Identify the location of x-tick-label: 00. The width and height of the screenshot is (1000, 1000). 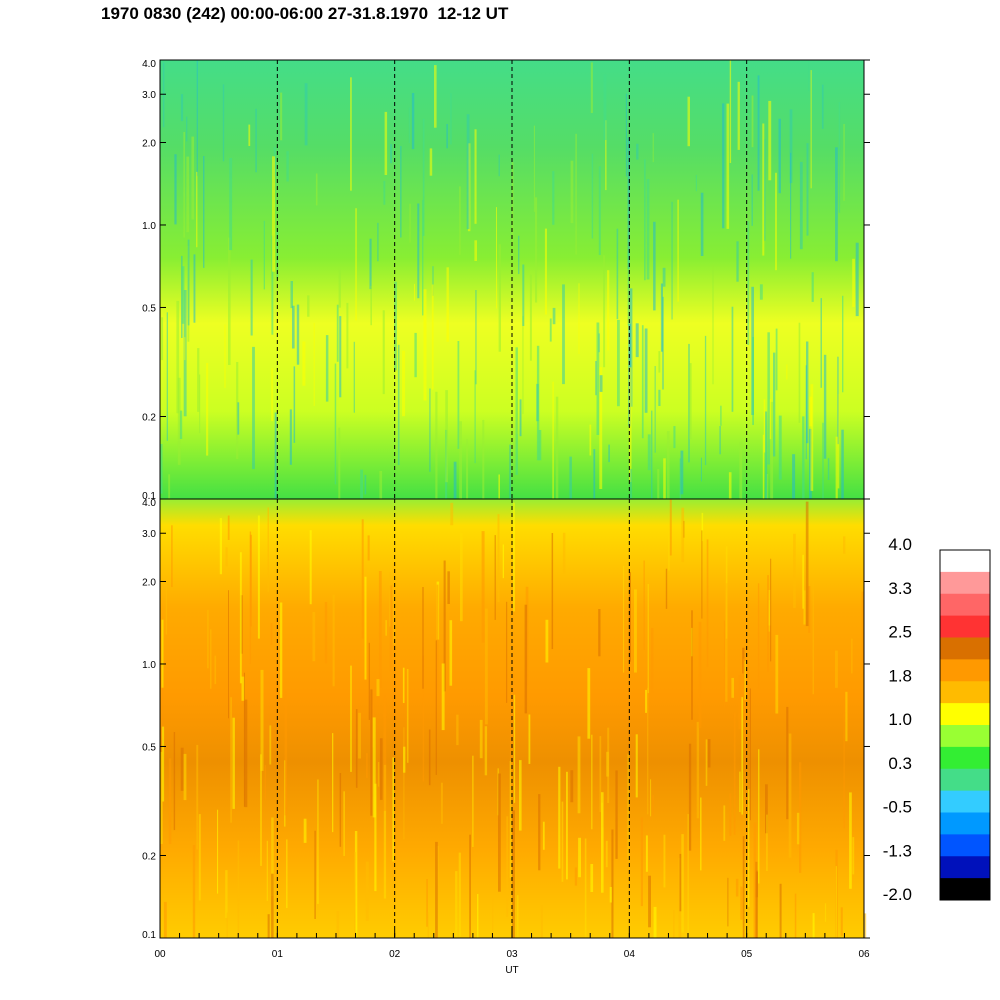
(160, 954).